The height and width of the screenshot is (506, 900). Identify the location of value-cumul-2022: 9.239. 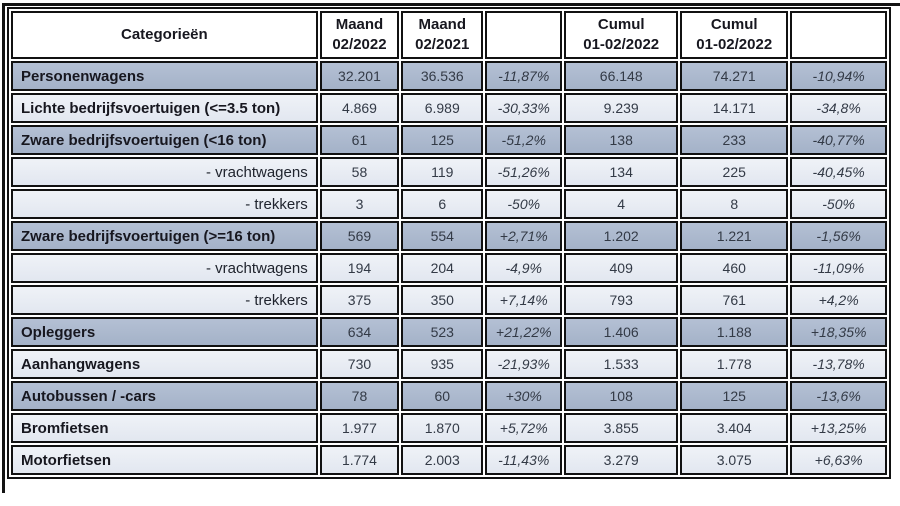
(621, 108).